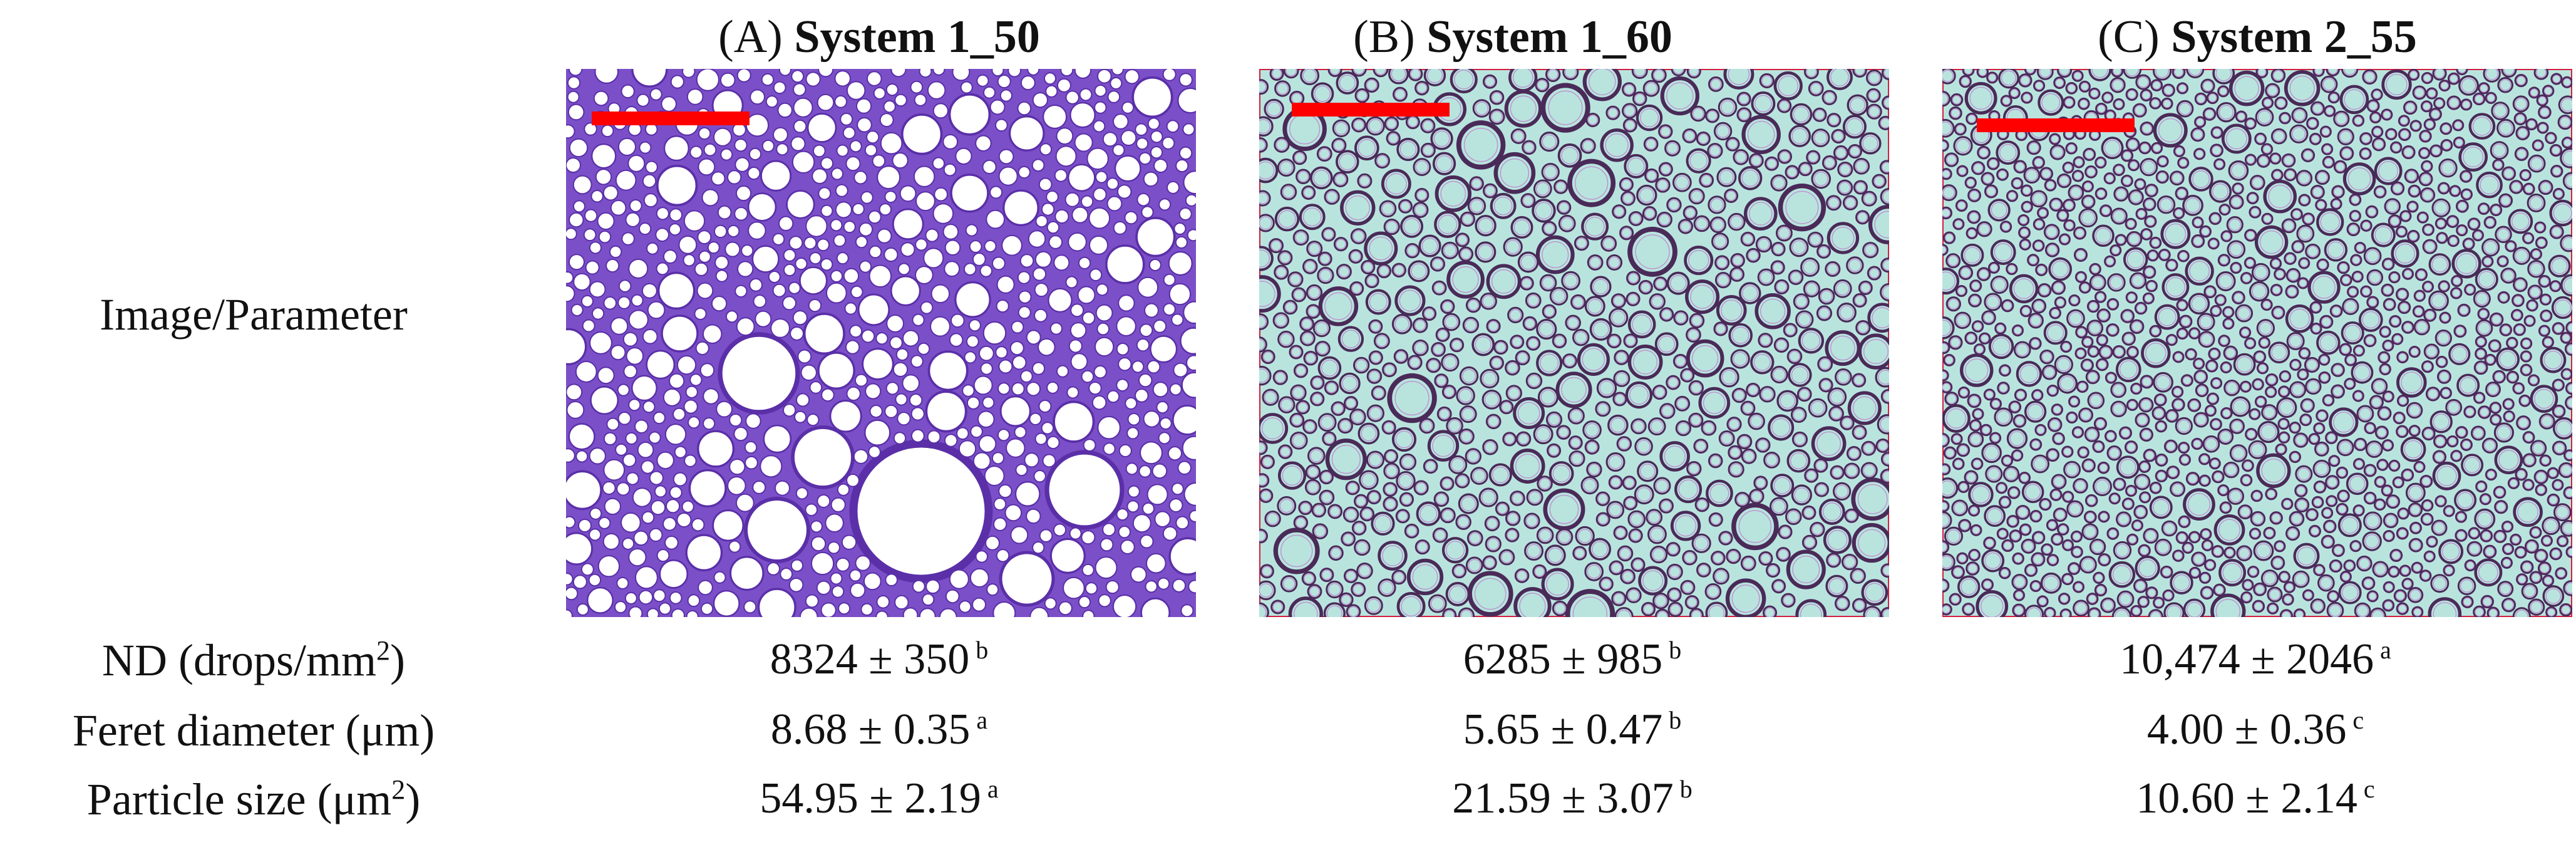 The image size is (2576, 862). Describe the element at coordinates (1563, 729) in the screenshot. I see `cell-value: 5.65 ± 0.47` at that location.